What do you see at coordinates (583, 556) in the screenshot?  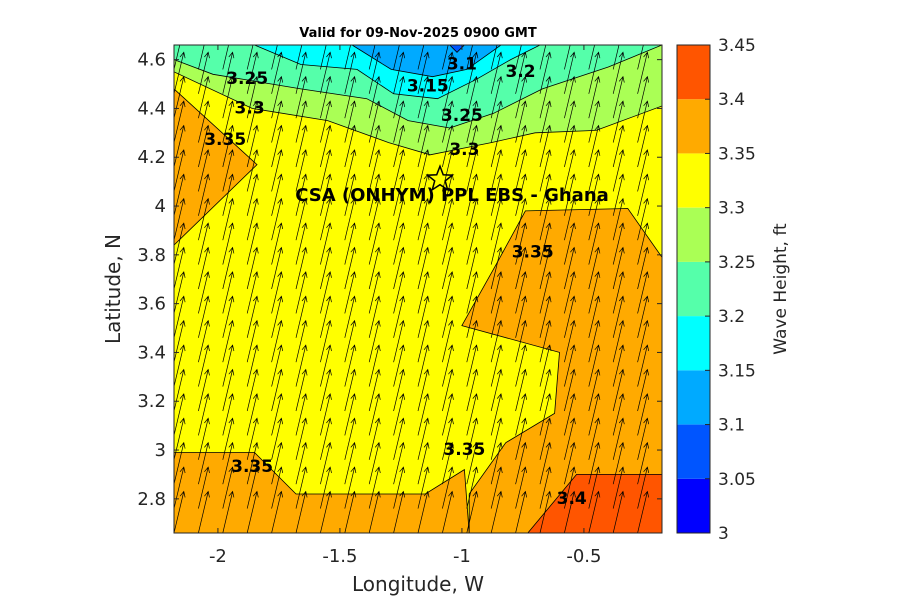 I see `x-tick-label: -0.5` at bounding box center [583, 556].